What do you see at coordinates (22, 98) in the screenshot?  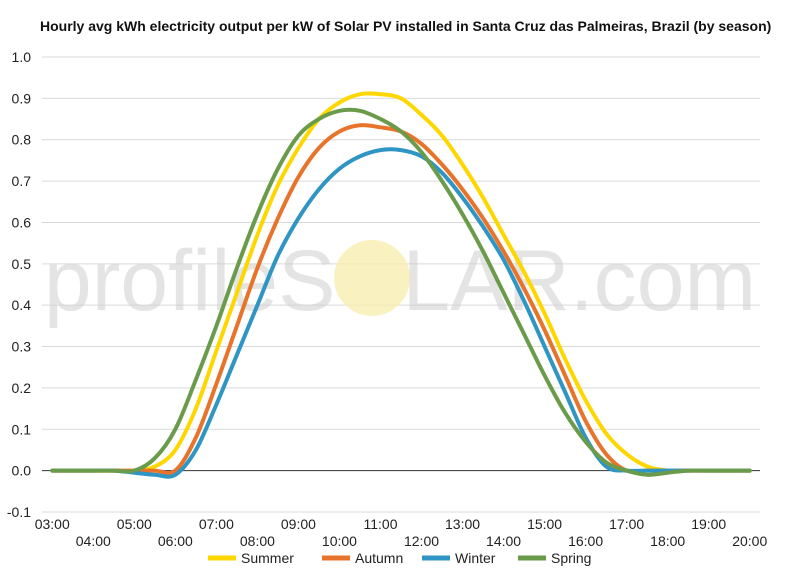 I see `y-tick-label: 0.9` at bounding box center [22, 98].